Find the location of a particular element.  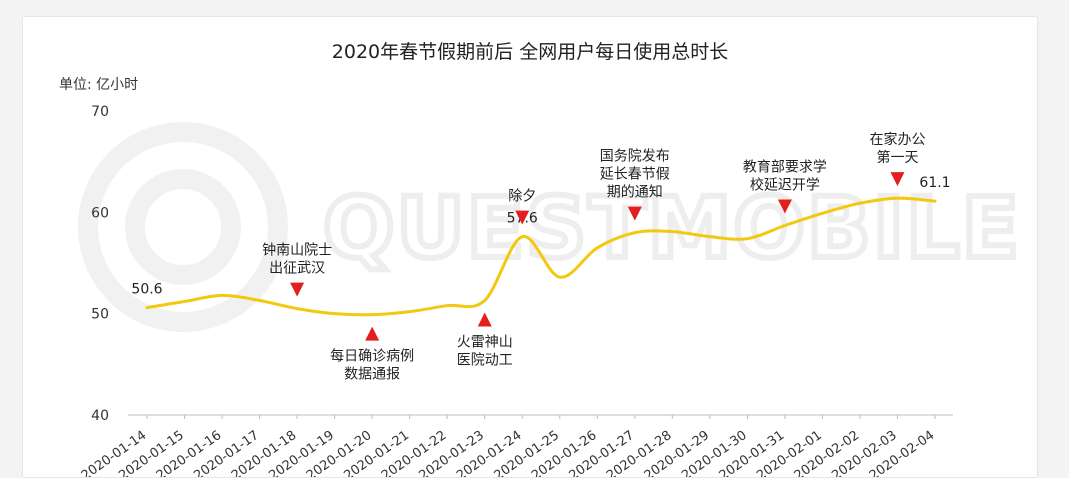

watermark-ring-outer is located at coordinates (183, 227).